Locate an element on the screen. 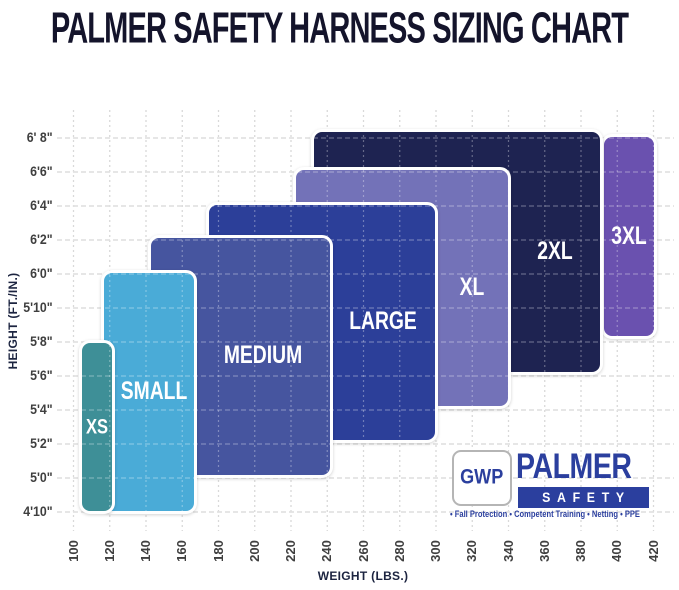 The image size is (679, 590). safety-brand-bar: SAFETY is located at coordinates (583, 497).